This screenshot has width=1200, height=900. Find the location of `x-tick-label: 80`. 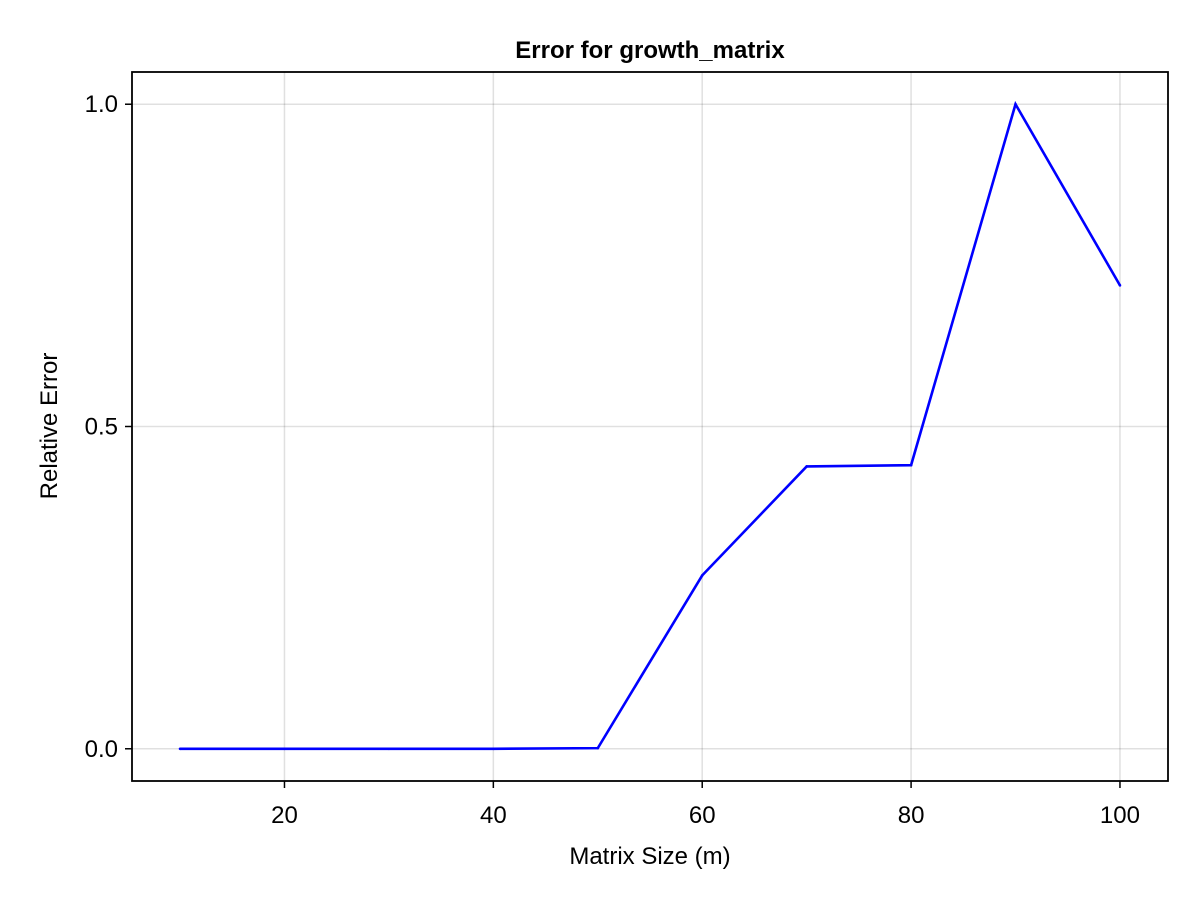

x-tick-label: 80 is located at coordinates (911, 815).